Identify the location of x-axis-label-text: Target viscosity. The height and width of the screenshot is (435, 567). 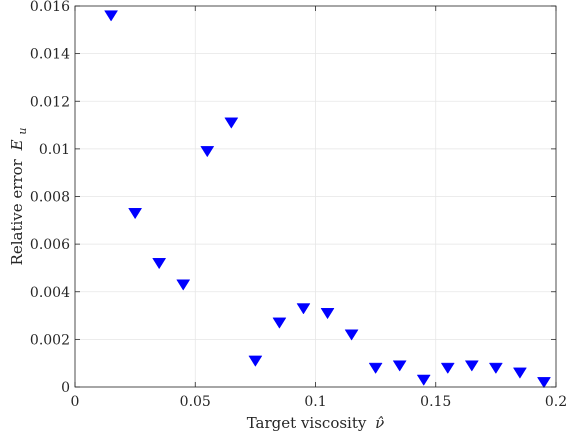
(307, 423).